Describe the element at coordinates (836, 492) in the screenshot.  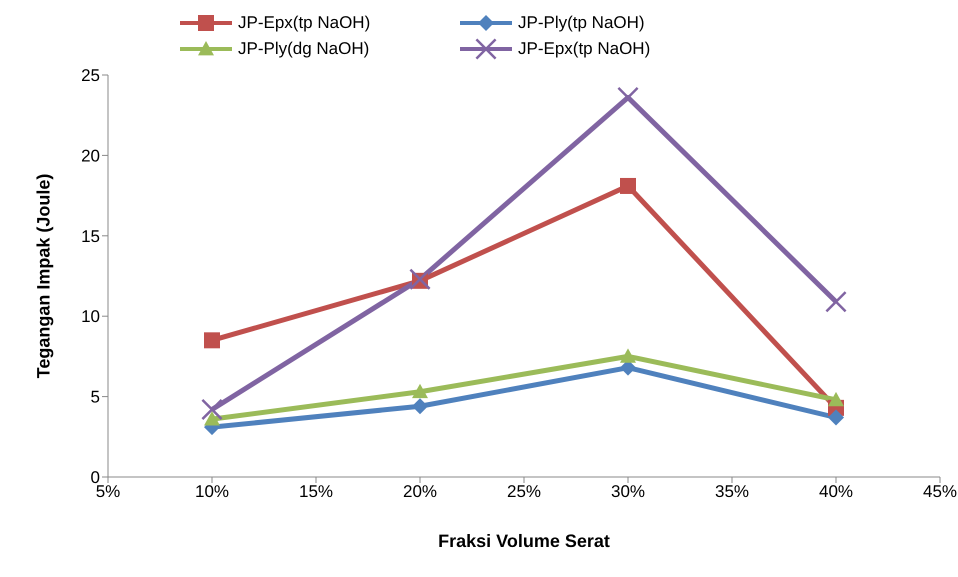
I see `x-tick-label: 40%` at that location.